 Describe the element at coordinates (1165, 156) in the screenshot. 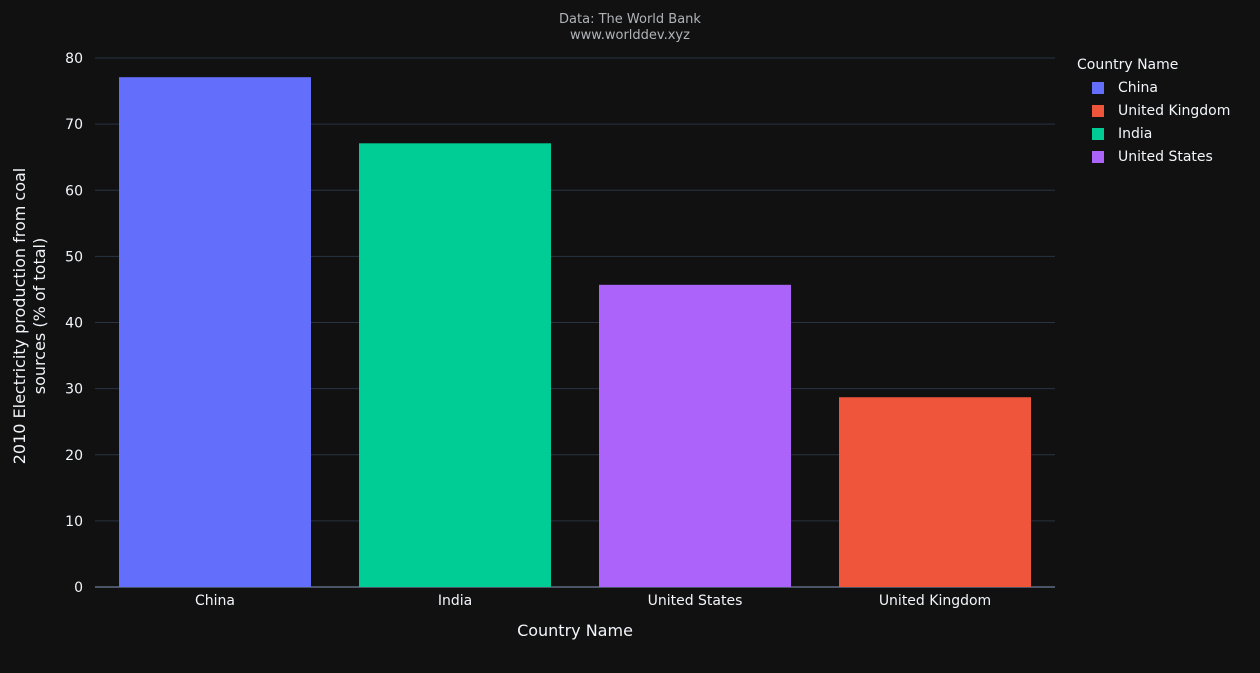

I see `legend-label: United States` at that location.